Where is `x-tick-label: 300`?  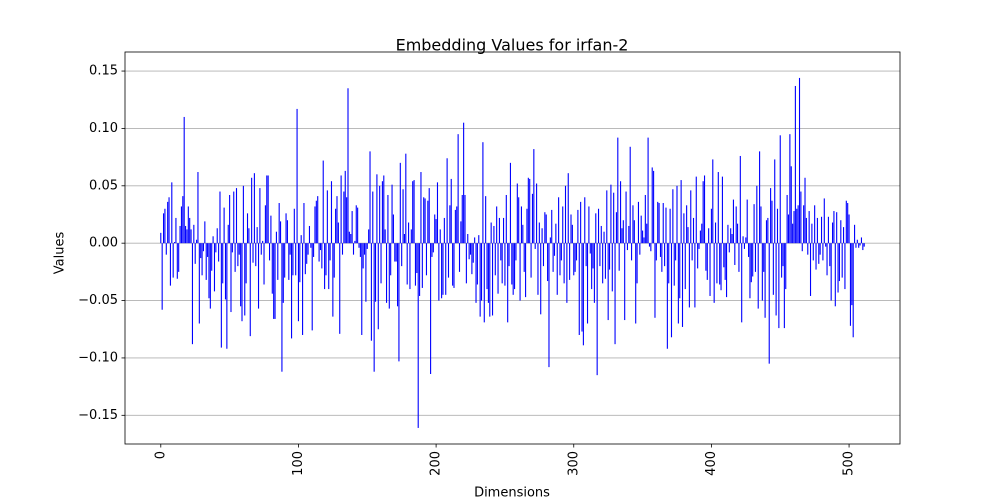 x-tick-label: 300 is located at coordinates (573, 463).